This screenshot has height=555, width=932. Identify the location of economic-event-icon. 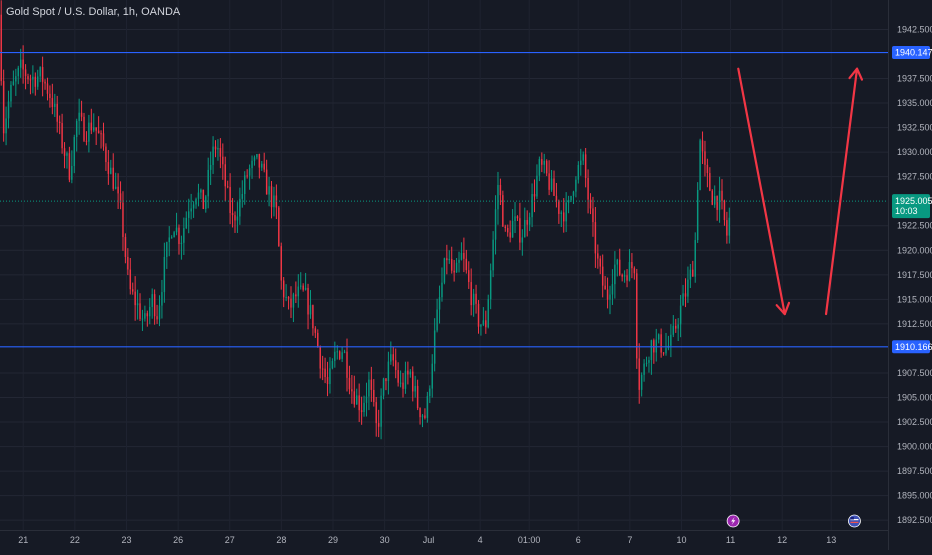
(733, 521).